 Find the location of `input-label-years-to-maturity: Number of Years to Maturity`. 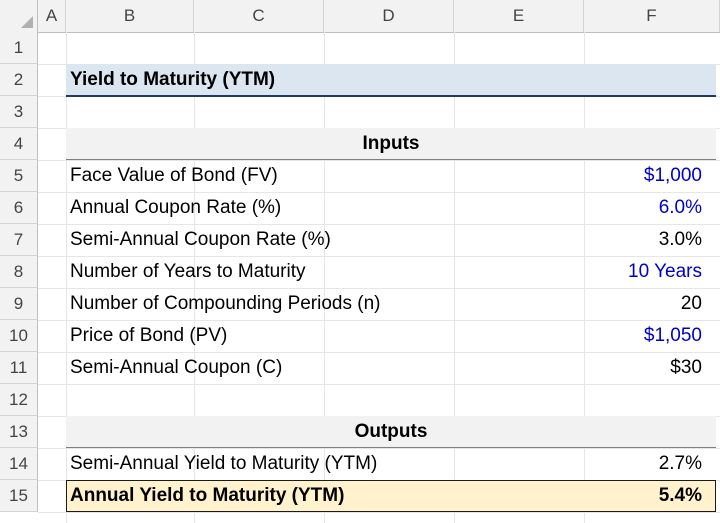

input-label-years-to-maturity: Number of Years to Maturity is located at coordinates (188, 271).